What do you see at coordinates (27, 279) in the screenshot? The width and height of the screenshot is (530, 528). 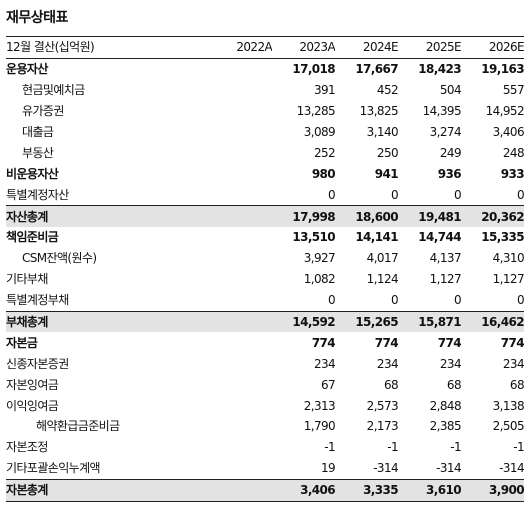 I see `row-label: 기타부채` at bounding box center [27, 279].